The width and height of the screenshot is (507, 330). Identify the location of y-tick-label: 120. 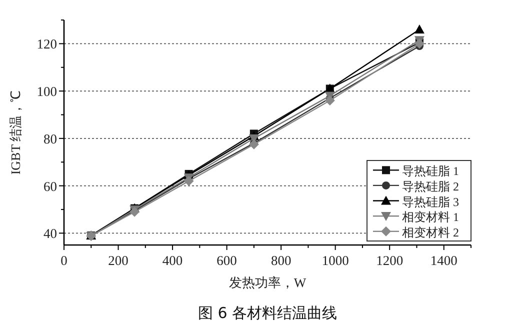
(47, 44).